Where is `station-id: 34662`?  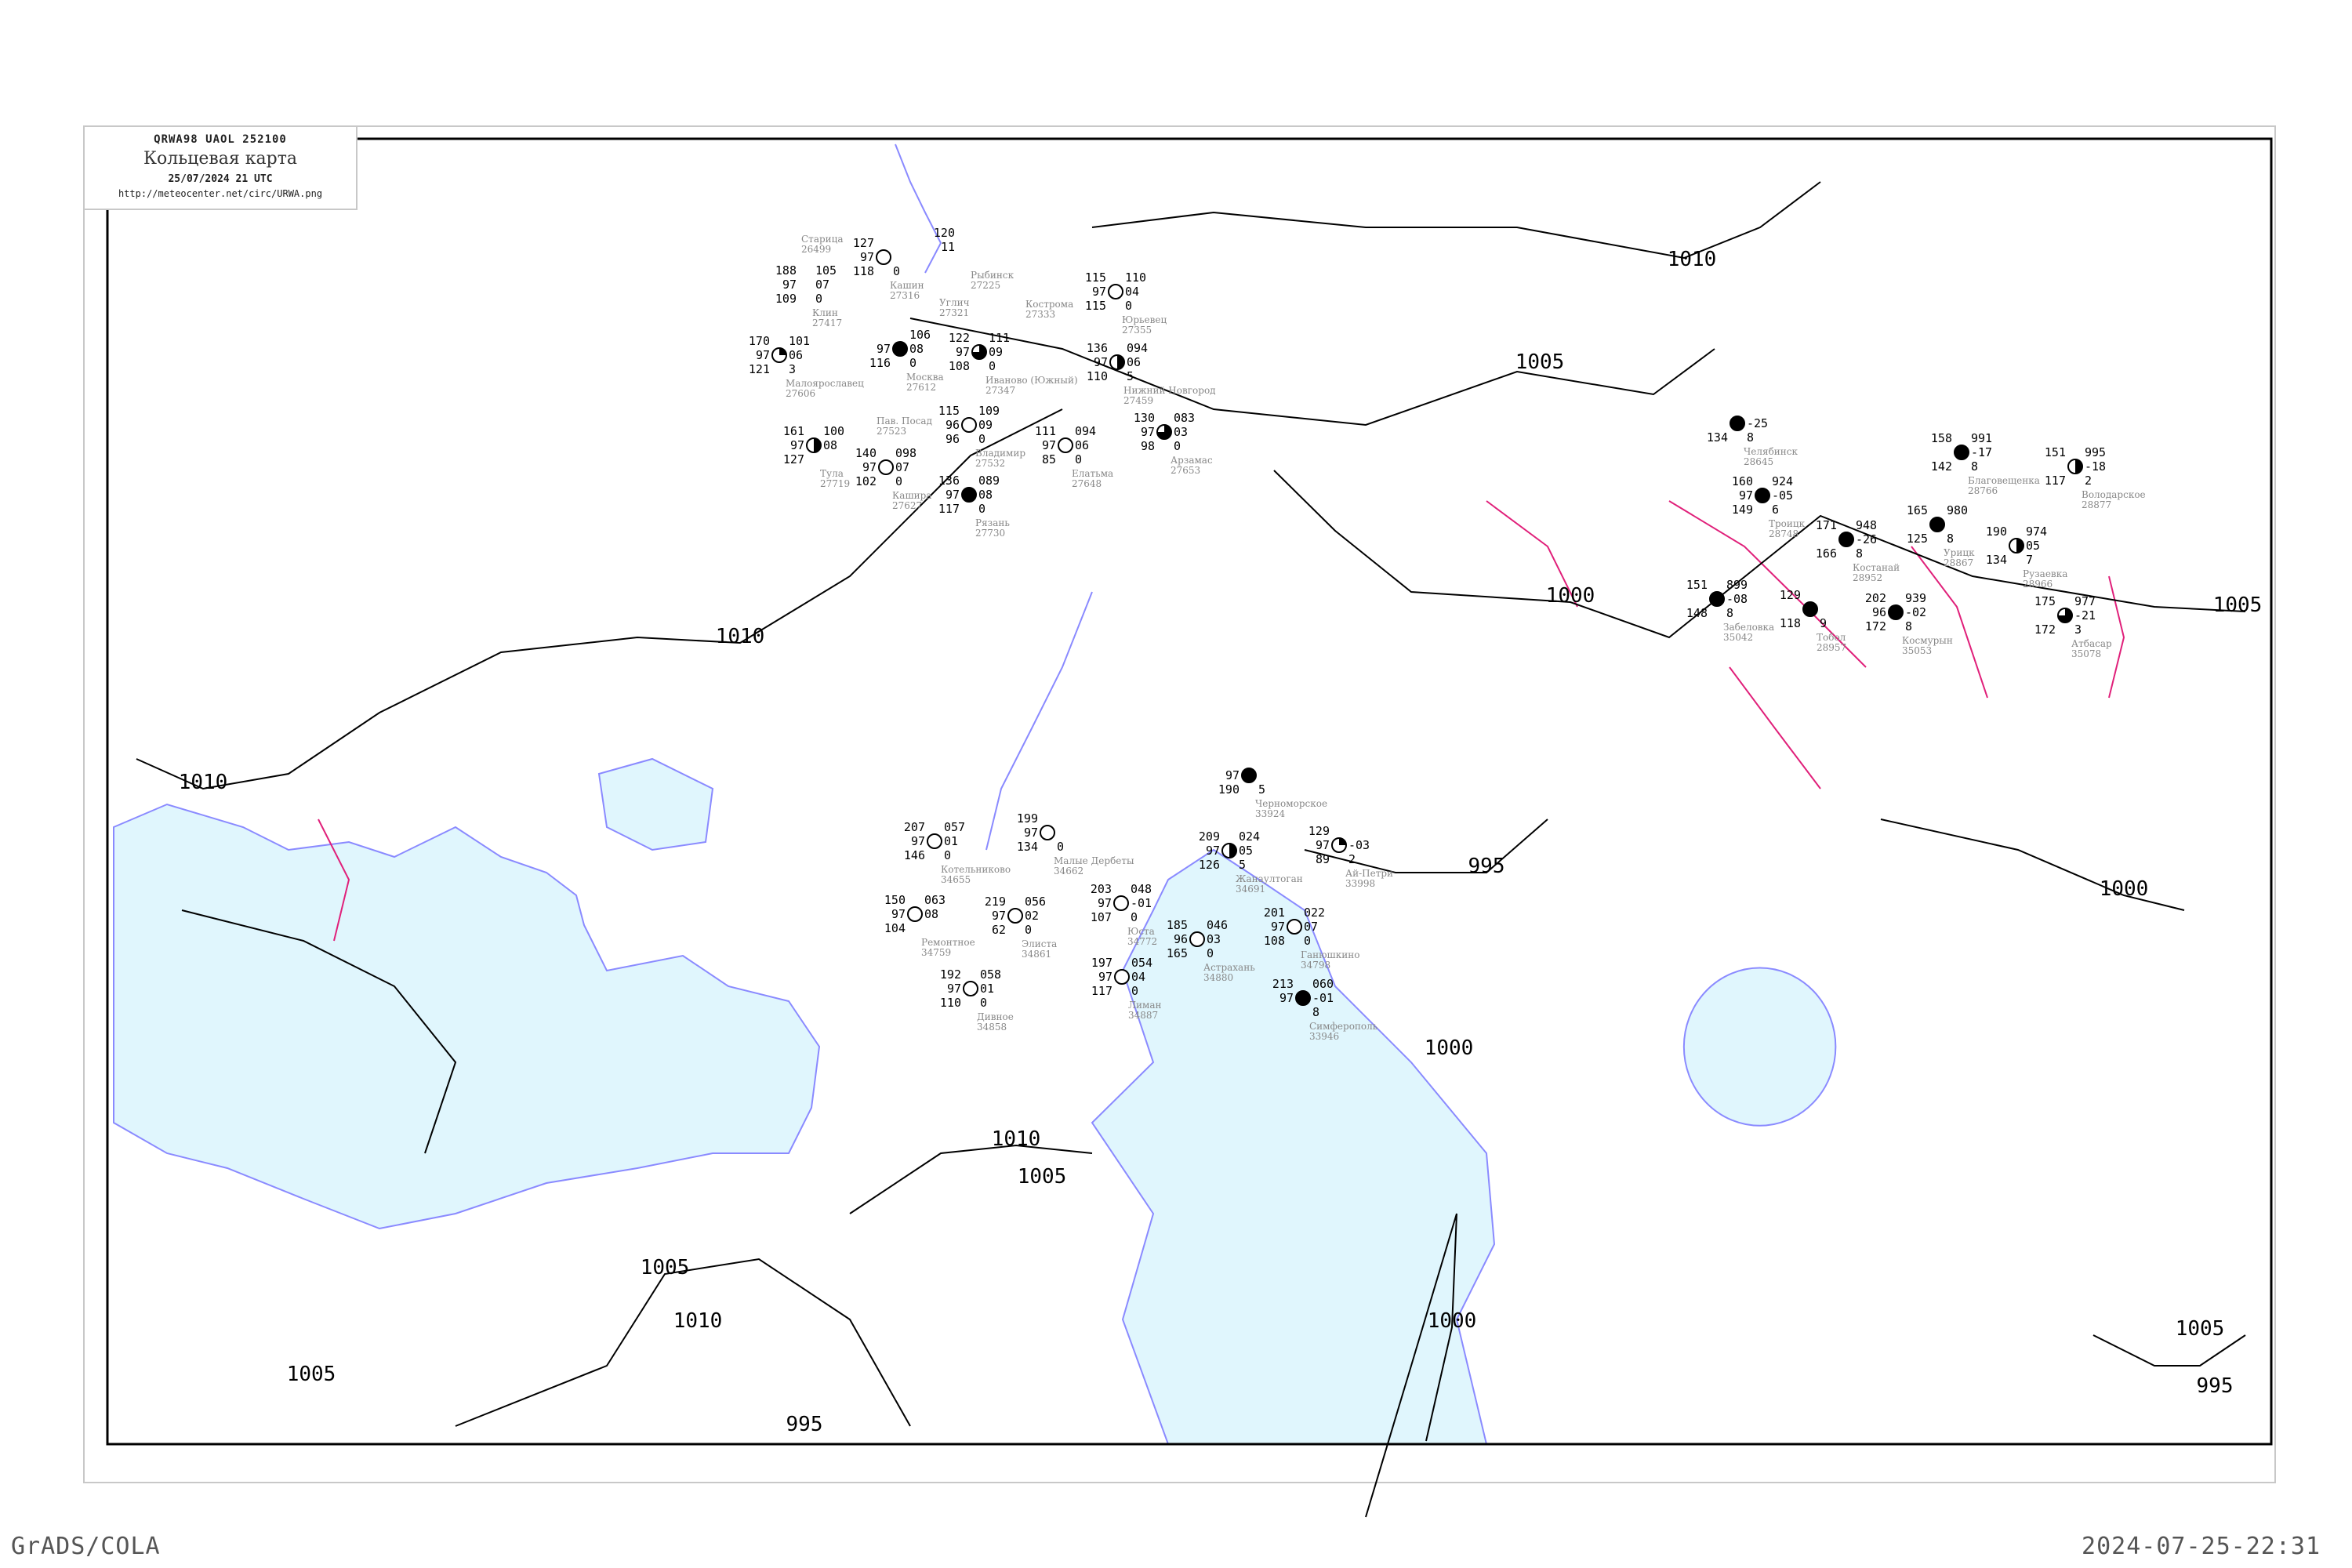
station-id: 34662 is located at coordinates (1068, 872).